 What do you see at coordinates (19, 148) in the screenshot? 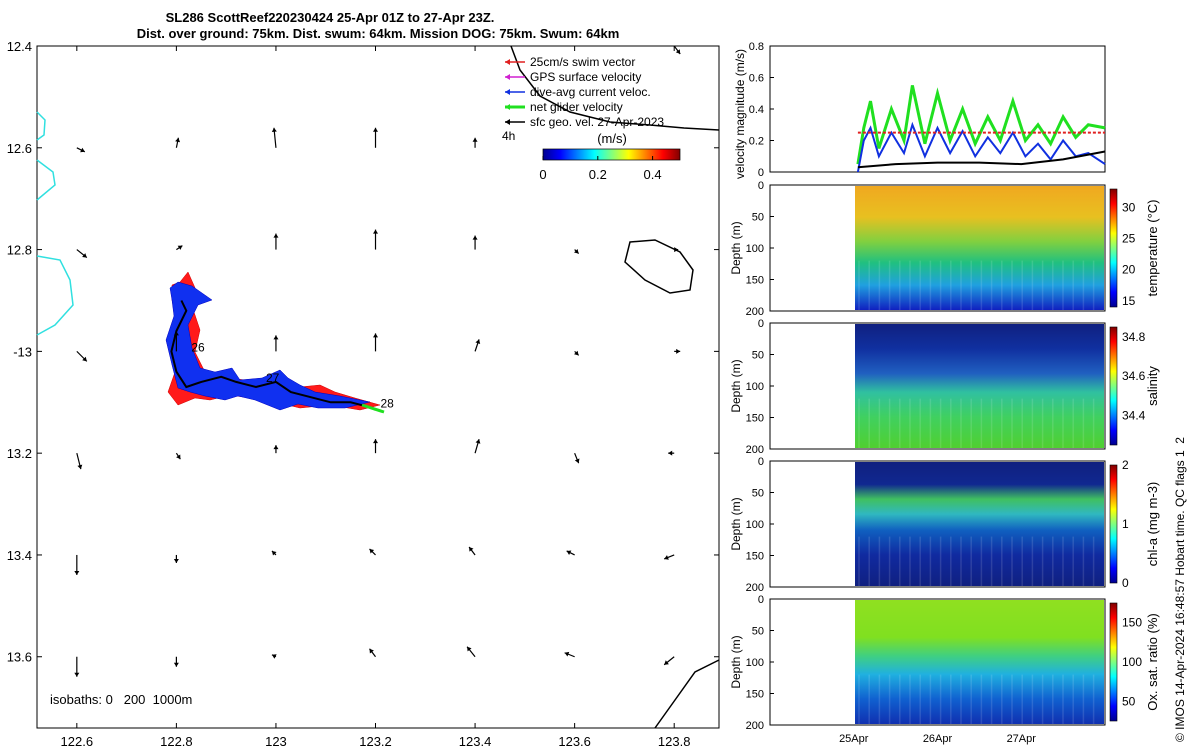
I see `map-y-tick-label: 12.6` at bounding box center [19, 148].